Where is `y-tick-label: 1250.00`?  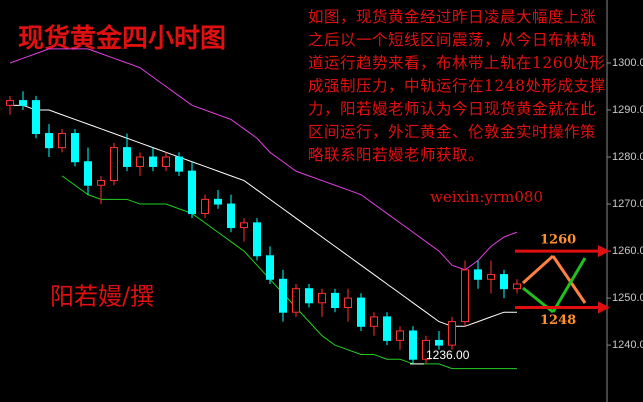
y-tick-label: 1250.00 is located at coordinates (627, 298).